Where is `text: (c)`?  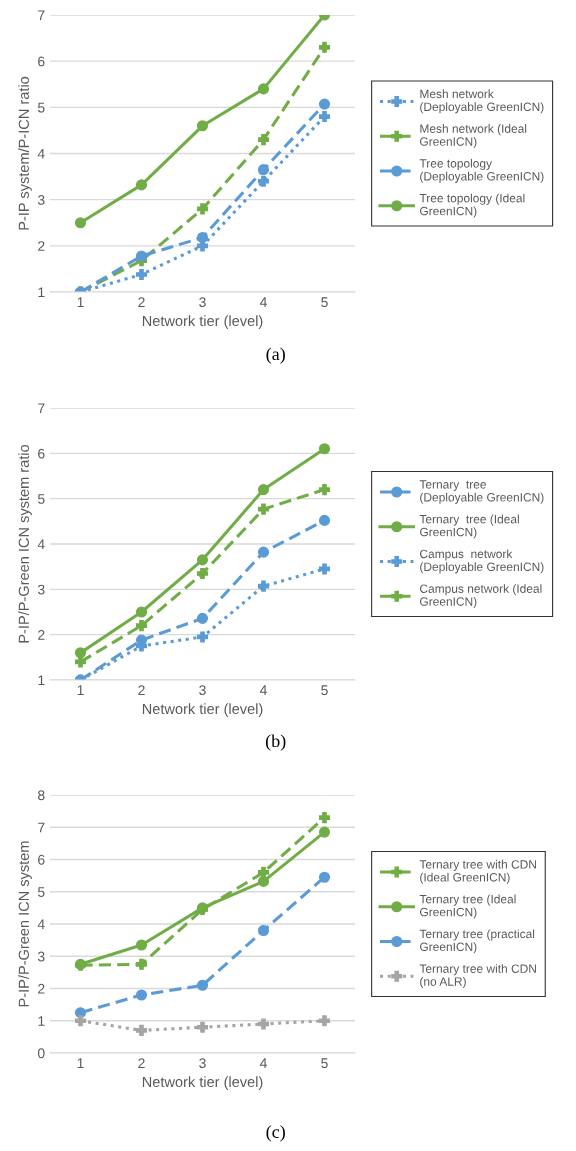 text: (c) is located at coordinates (275, 1133).